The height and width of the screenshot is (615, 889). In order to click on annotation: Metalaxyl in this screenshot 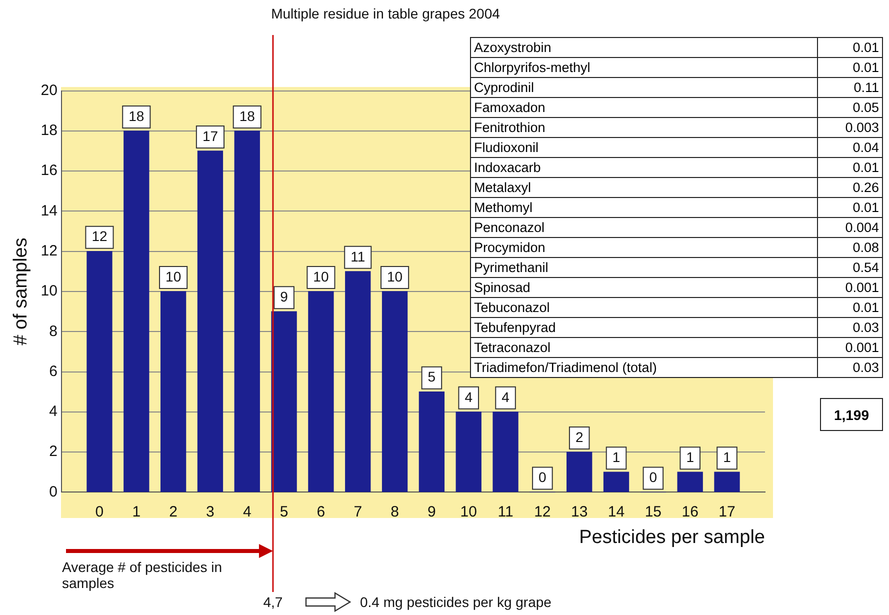, I will do `click(644, 188)`.